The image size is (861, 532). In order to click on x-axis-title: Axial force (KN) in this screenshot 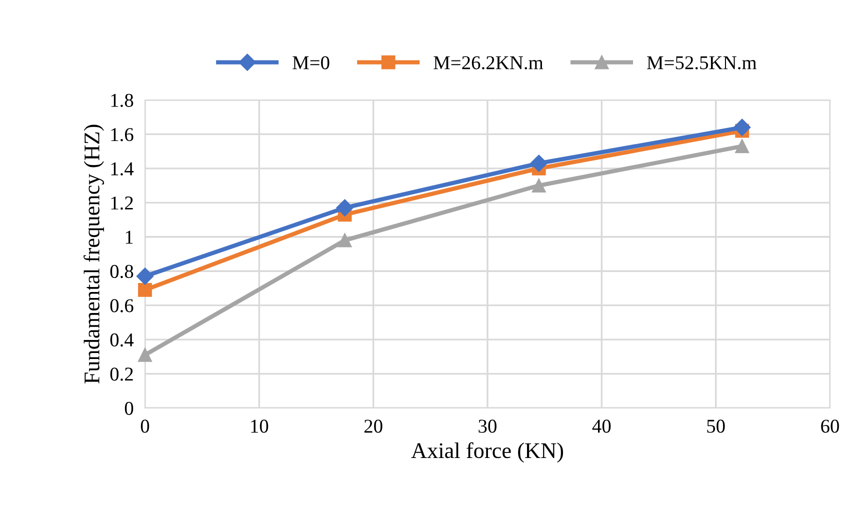, I will do `click(487, 452)`.